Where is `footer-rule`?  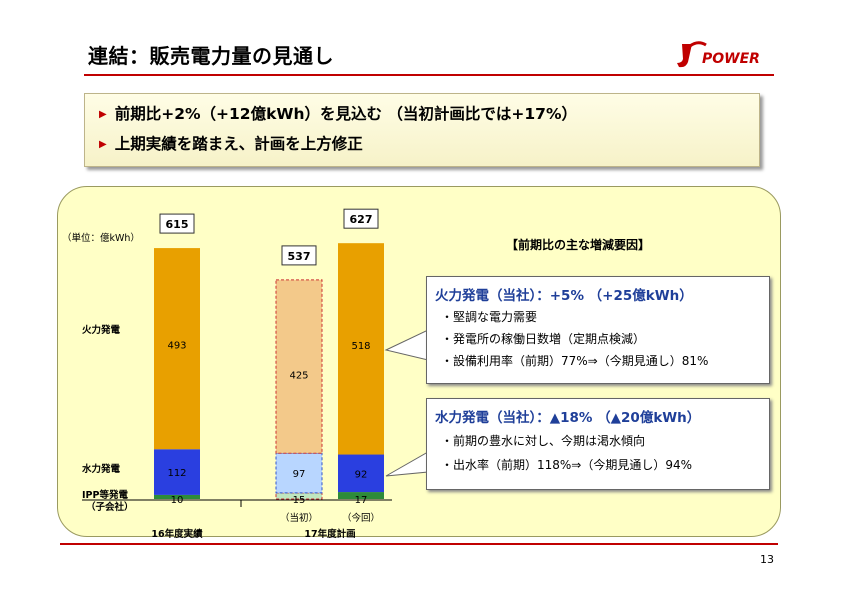
footer-rule is located at coordinates (419, 544).